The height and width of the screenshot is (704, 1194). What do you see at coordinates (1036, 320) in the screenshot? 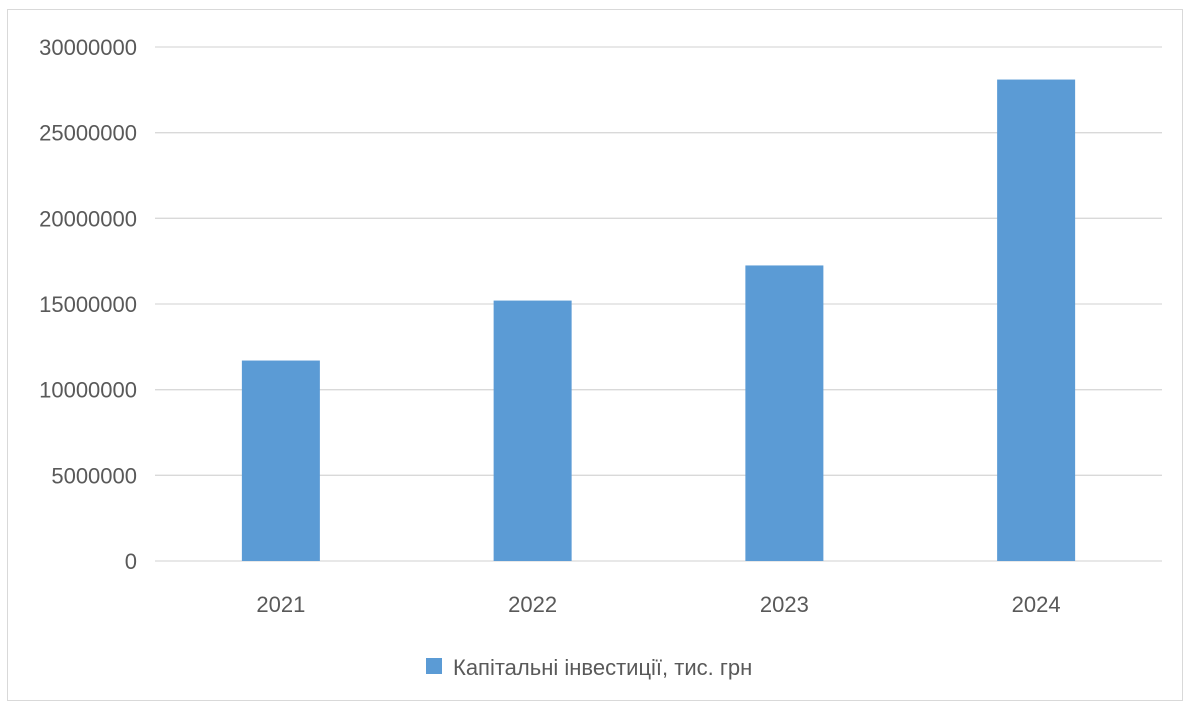
I see `bar-2024` at bounding box center [1036, 320].